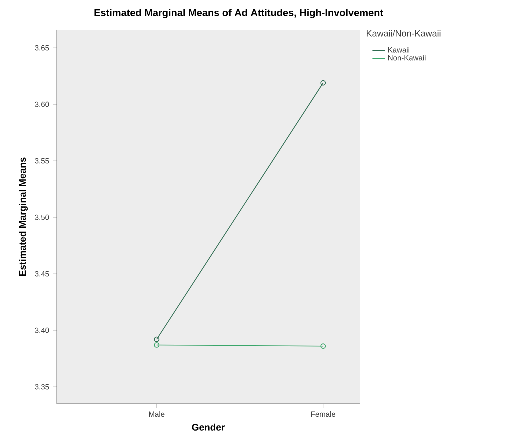 The width and height of the screenshot is (528, 442). I want to click on legend-title: Kawaii/Non-Kawaii, so click(403, 33).